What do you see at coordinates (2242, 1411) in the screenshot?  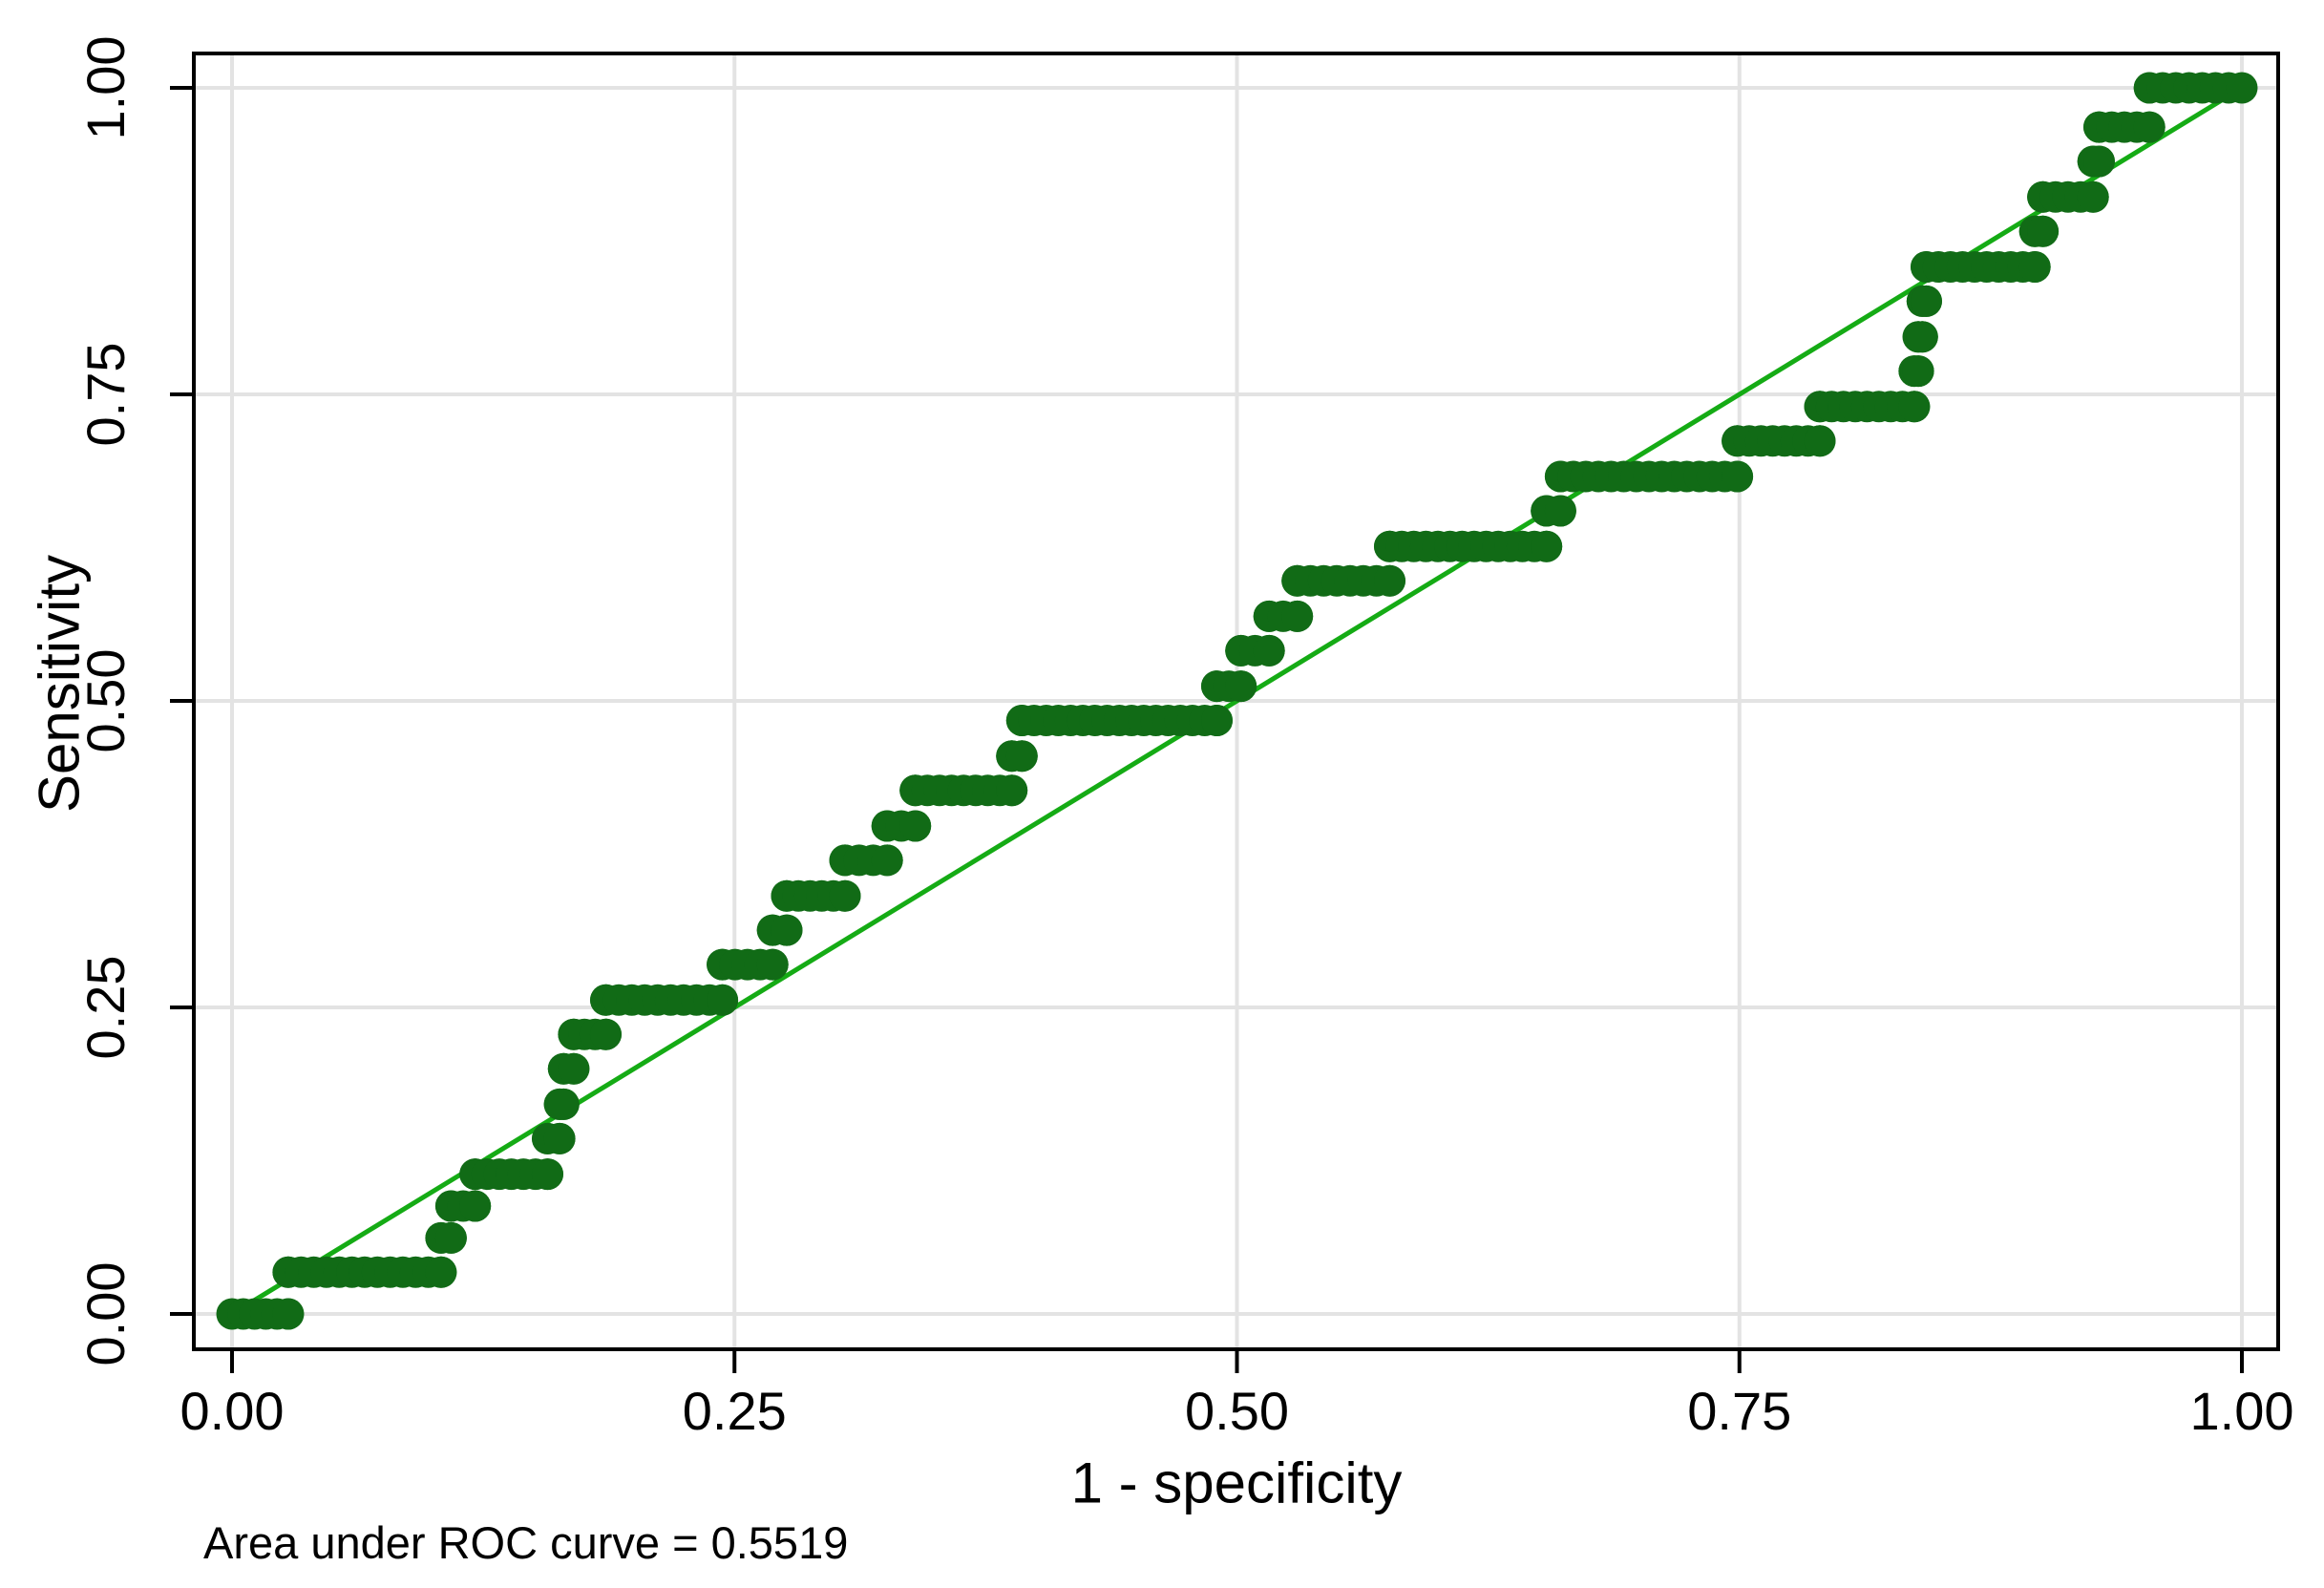 I see `x-tick-label: 1.00` at bounding box center [2242, 1411].